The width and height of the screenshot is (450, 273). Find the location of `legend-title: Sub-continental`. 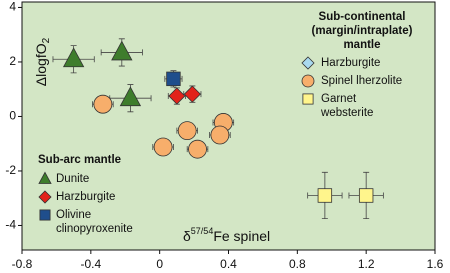

legend-title: Sub-continental is located at coordinates (362, 17).